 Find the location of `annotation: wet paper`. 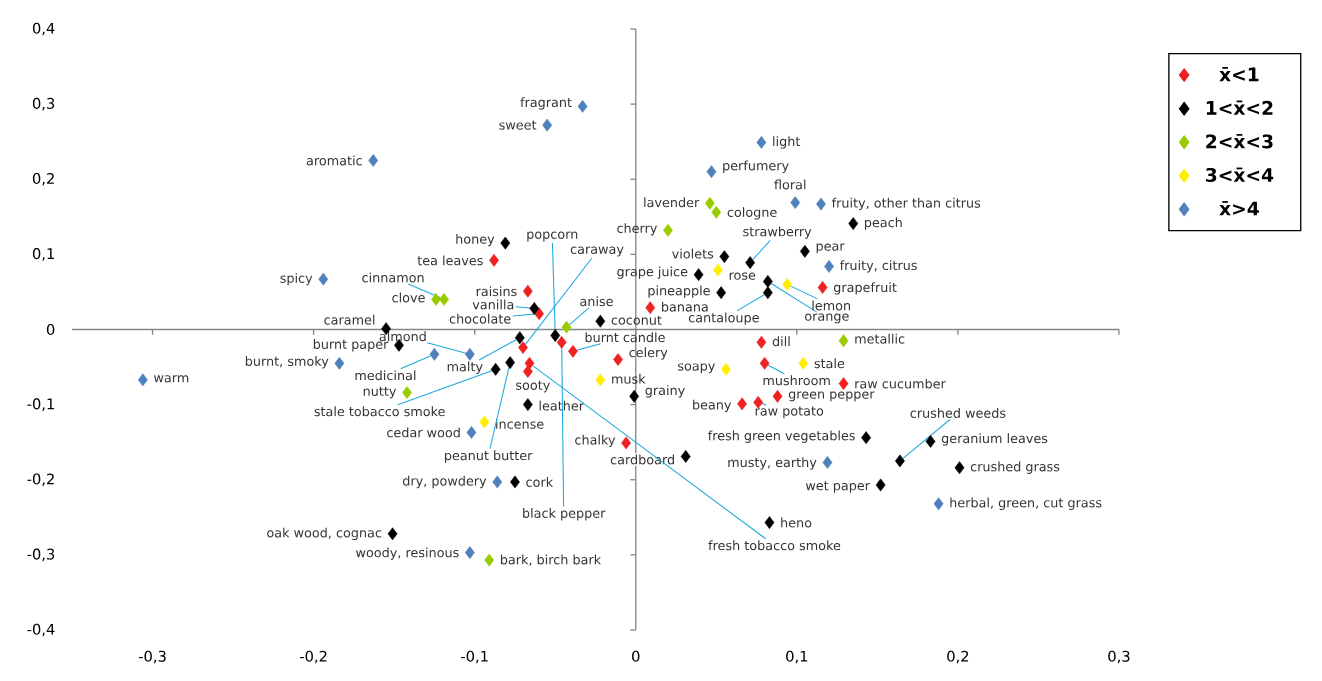

annotation: wet paper is located at coordinates (837, 487).